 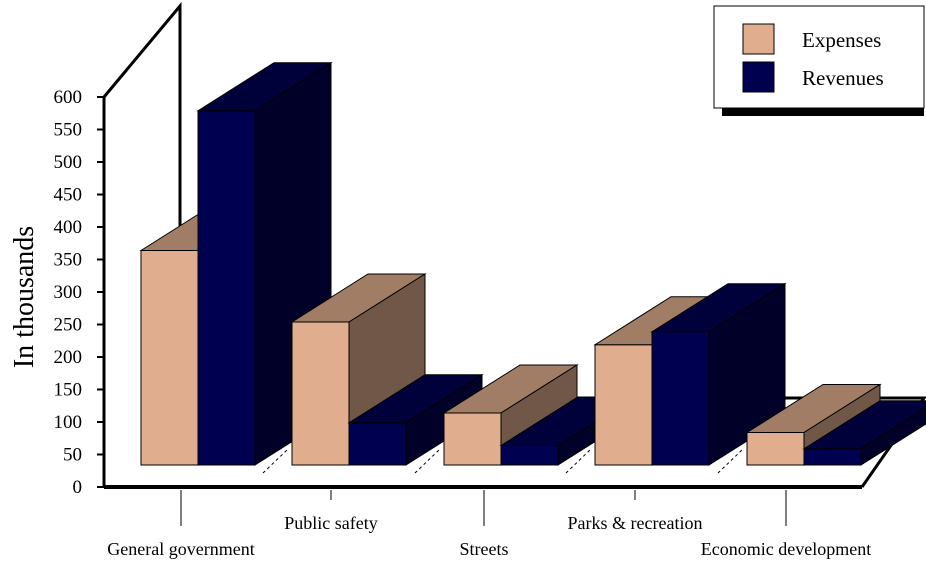 I want to click on y-tick-label: 100, so click(x=68, y=422).